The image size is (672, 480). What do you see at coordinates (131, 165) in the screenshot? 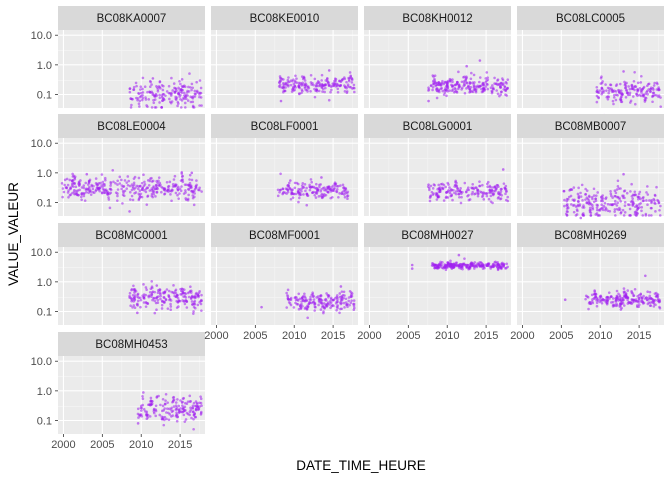
I see `facet-panel-bc08le0004: BC08LE0004` at bounding box center [131, 165].